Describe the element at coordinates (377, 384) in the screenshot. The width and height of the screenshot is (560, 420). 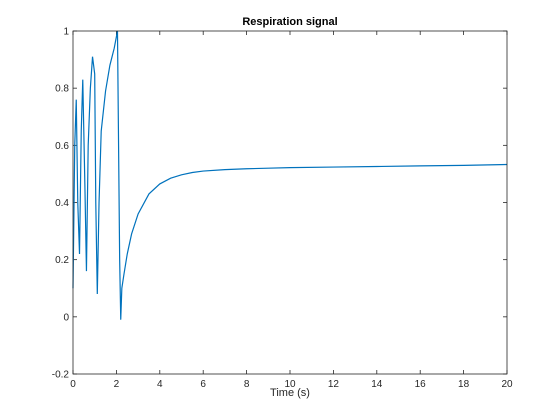
I see `x-tick-label: 14` at that location.